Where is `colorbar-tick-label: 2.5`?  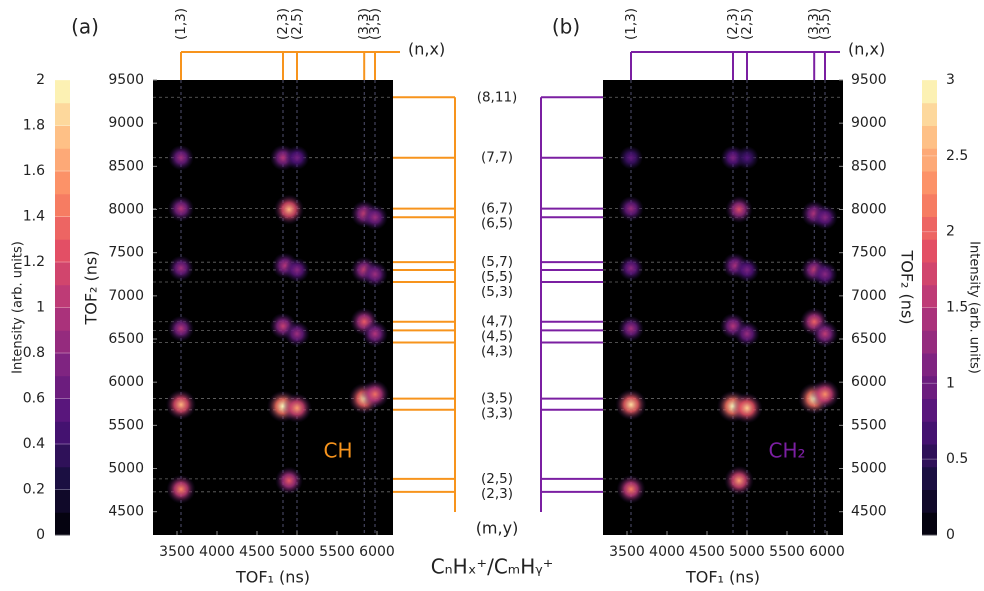 colorbar-tick-label: 2.5 is located at coordinates (957, 156).